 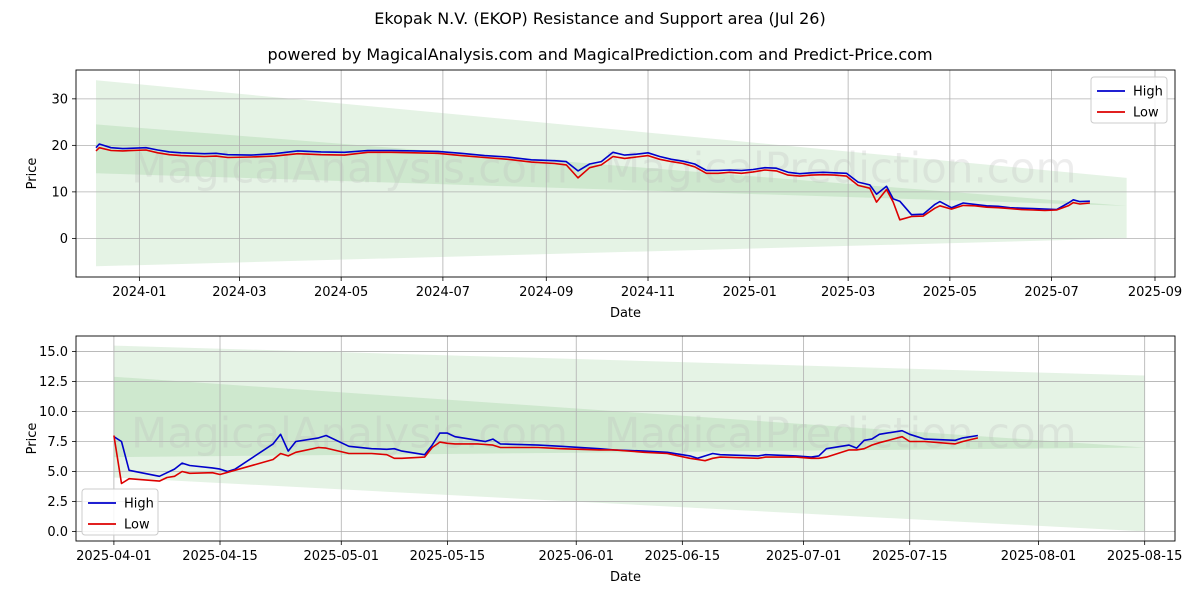 I want to click on y-tick-label: 30, so click(x=59, y=99).